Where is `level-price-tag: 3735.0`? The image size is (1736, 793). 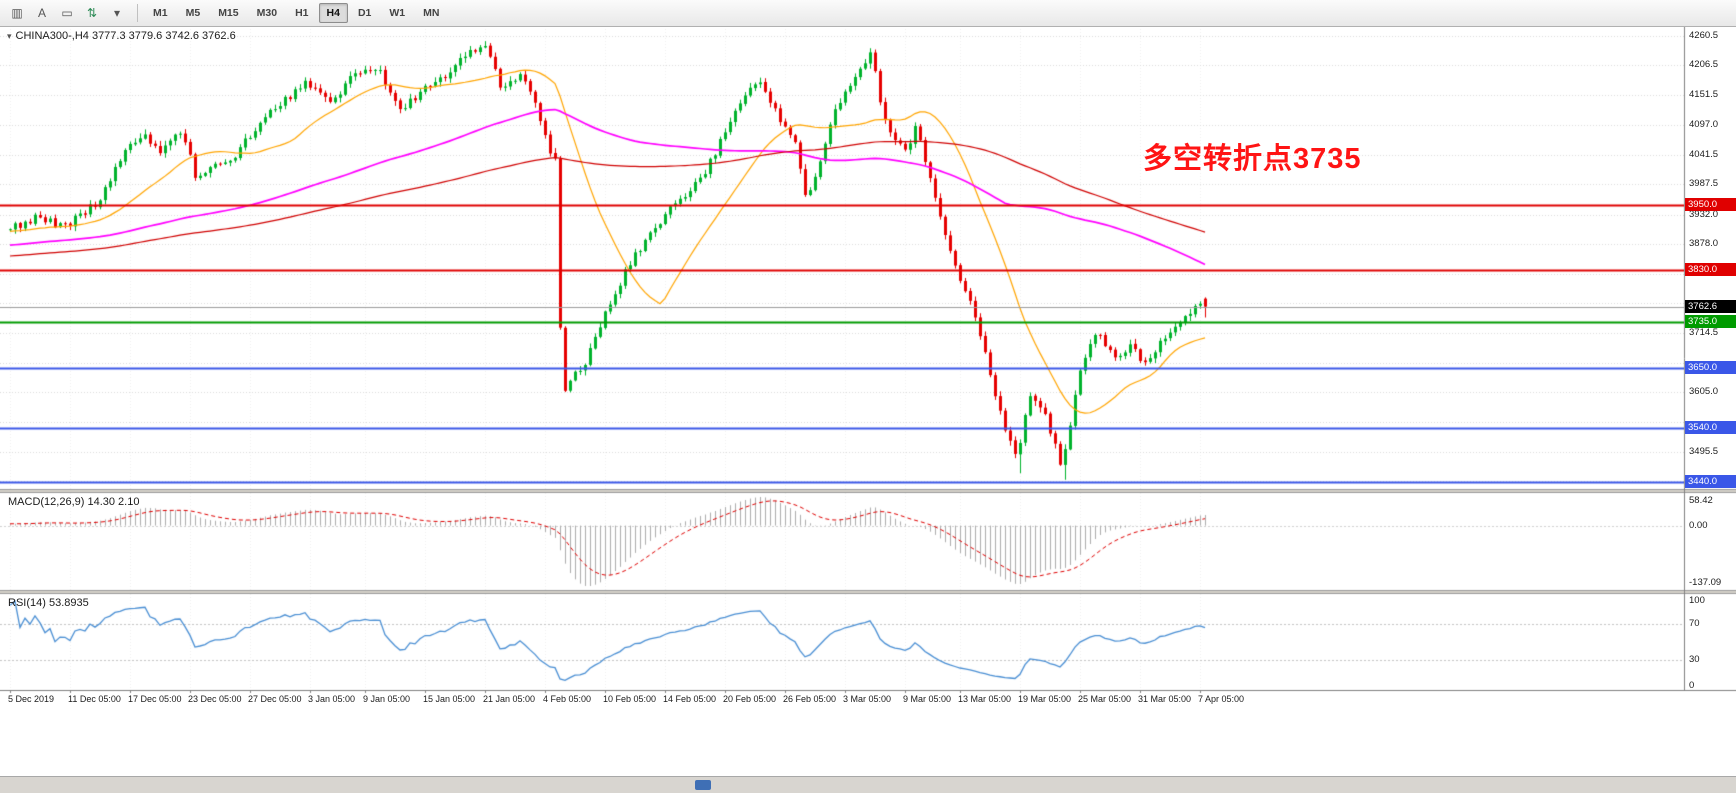 level-price-tag: 3735.0 is located at coordinates (1710, 321).